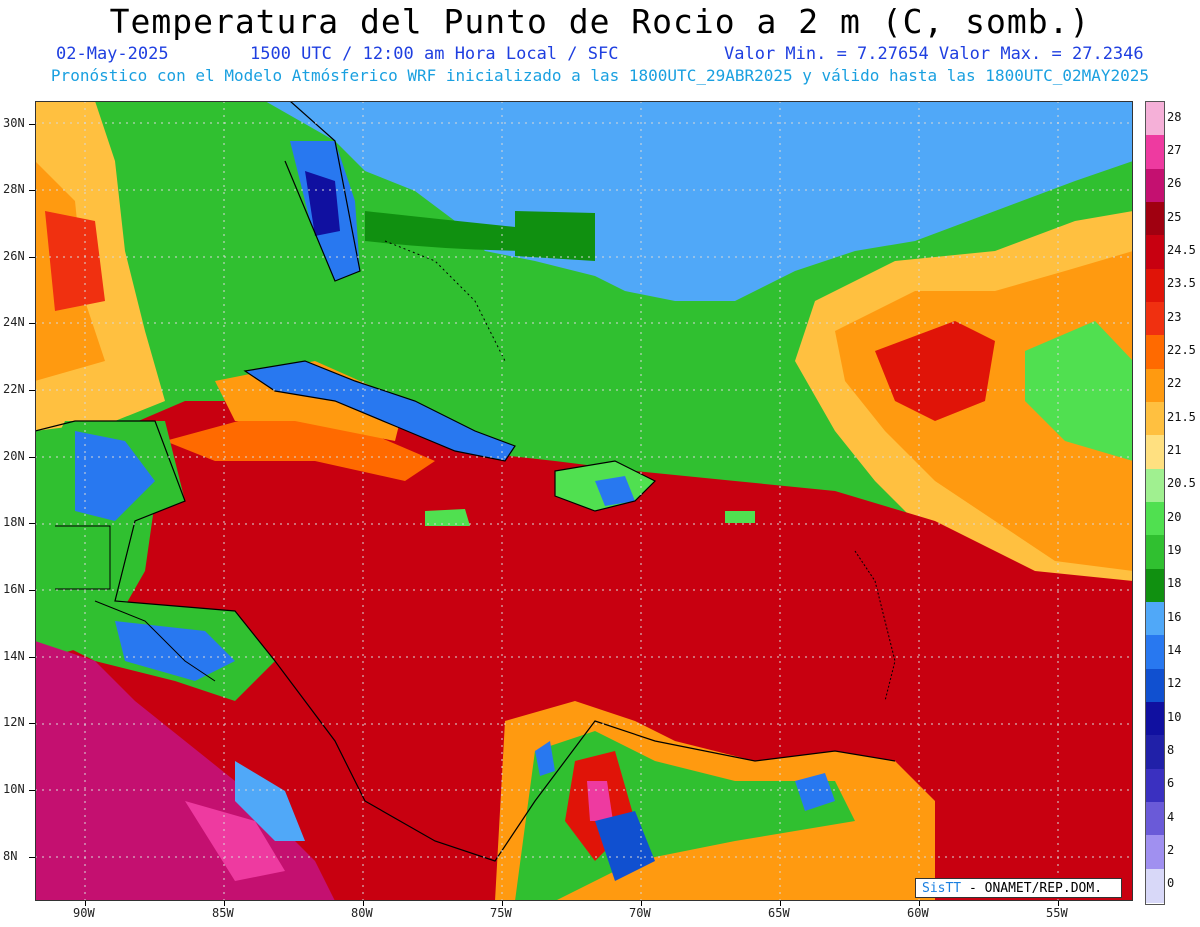  What do you see at coordinates (1174, 116) in the screenshot?
I see `colorbar-label: 28` at bounding box center [1174, 116].